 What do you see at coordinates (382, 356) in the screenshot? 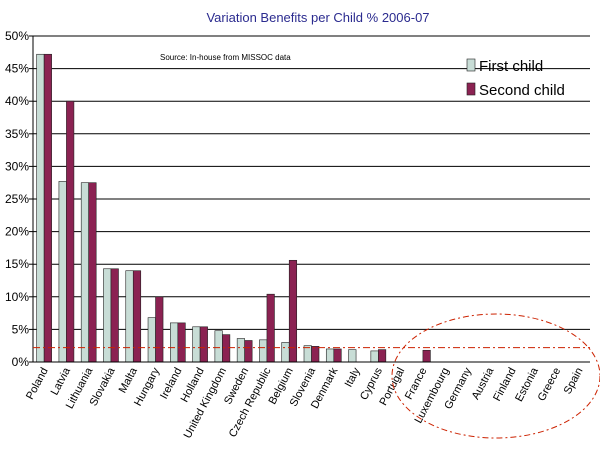
I see `bar-cyprus-second` at bounding box center [382, 356].